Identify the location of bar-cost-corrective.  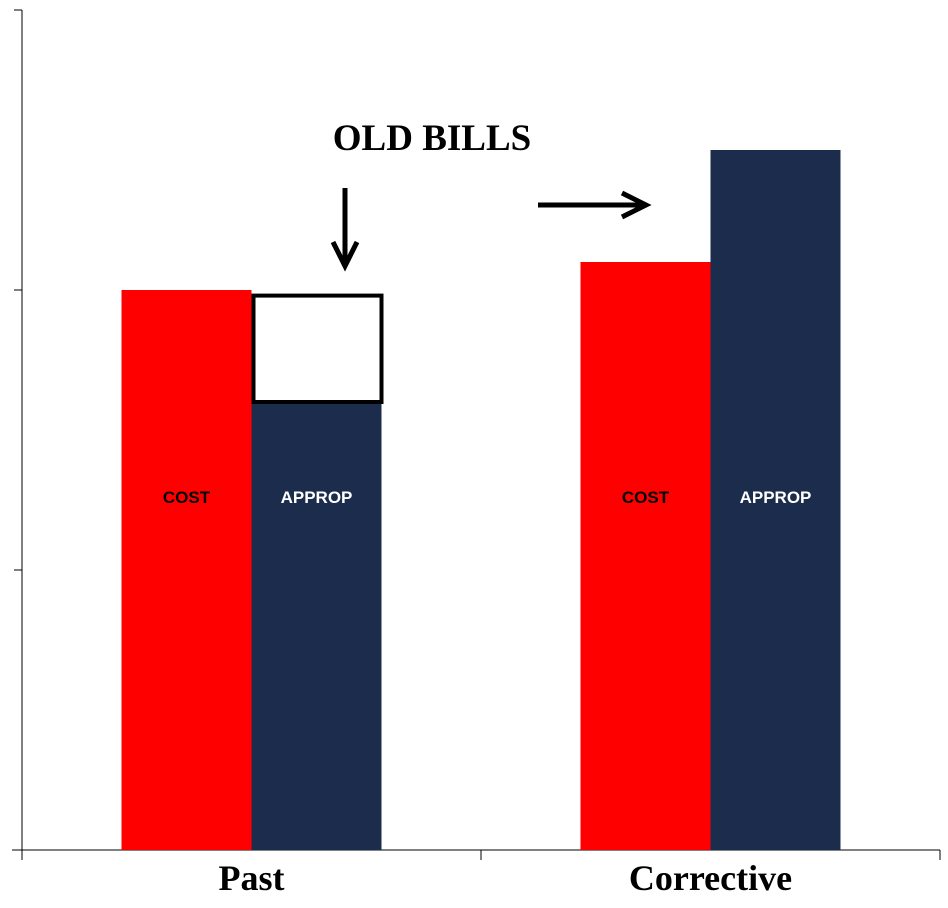
(645, 556).